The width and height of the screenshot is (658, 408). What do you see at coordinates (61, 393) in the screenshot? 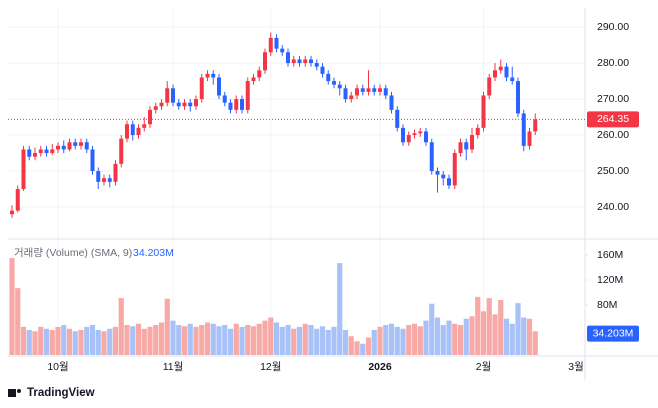
I see `brand-name: TradingView` at bounding box center [61, 393].